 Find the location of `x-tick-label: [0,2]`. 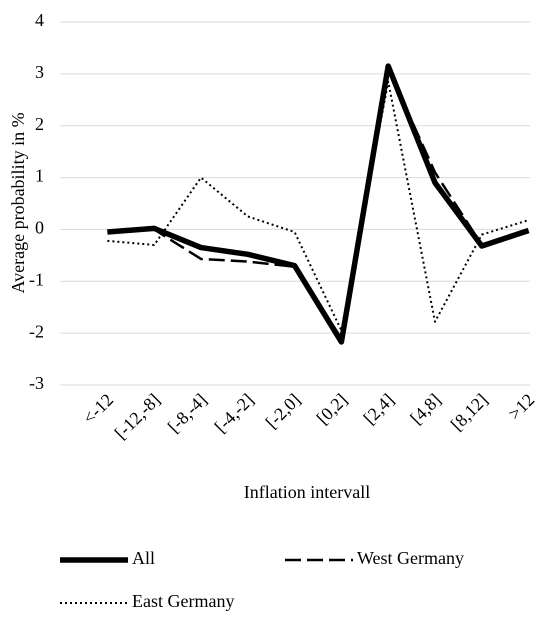

x-tick-label: [0,2] is located at coordinates (332, 409).